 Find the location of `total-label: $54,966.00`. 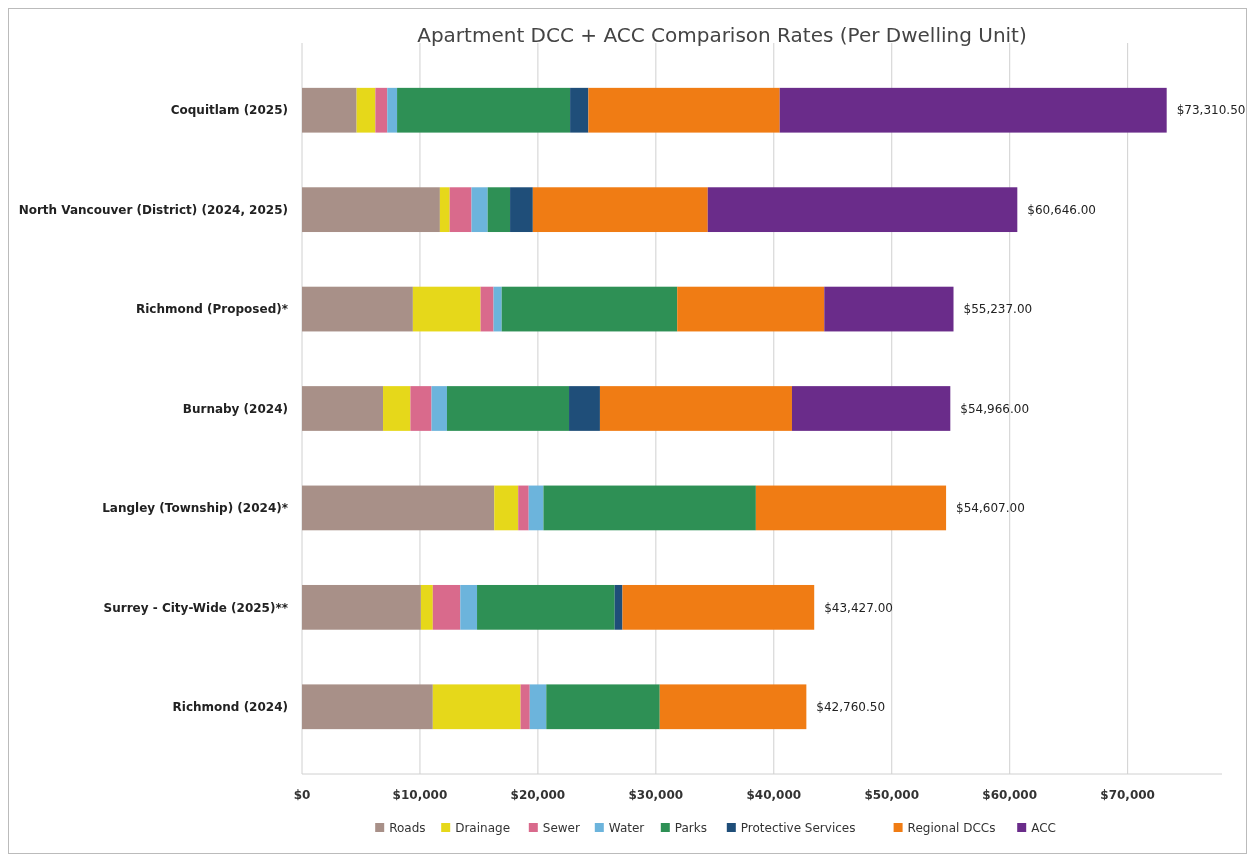

total-label: $54,966.00 is located at coordinates (995, 408).